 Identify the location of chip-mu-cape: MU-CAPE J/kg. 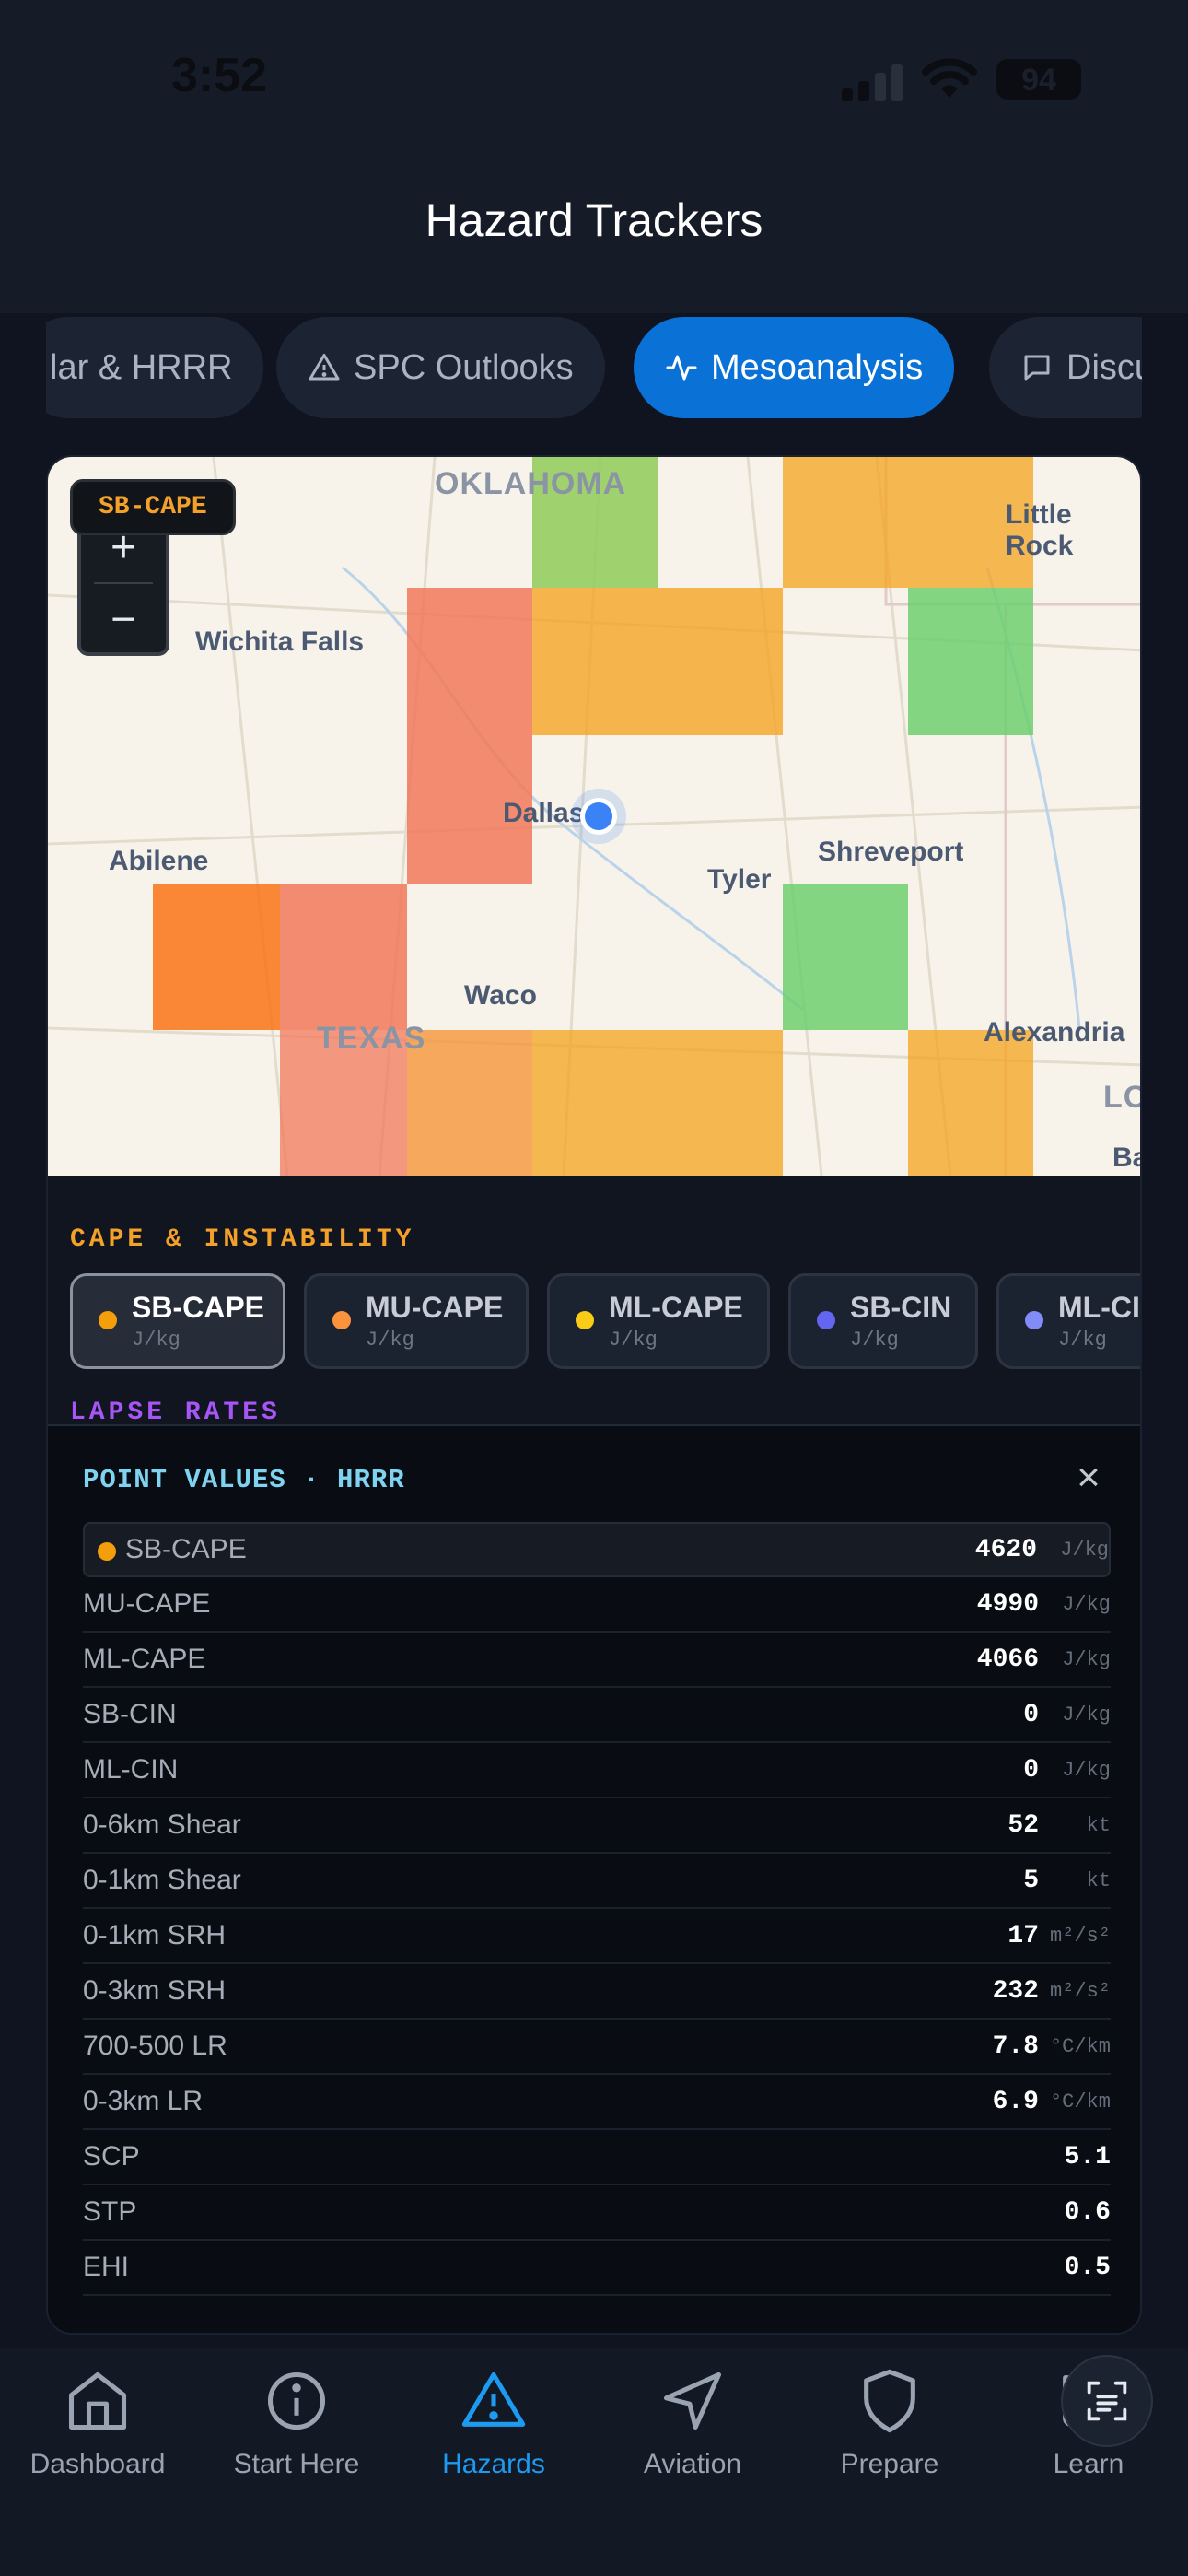
(416, 1321).